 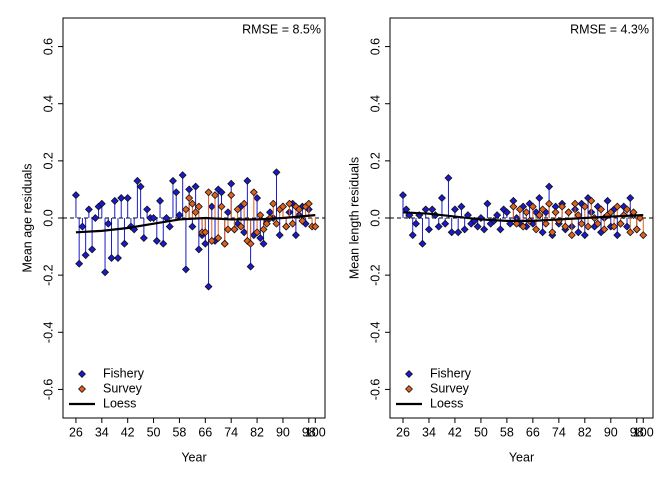 I want to click on x-tick-label: 66, so click(x=533, y=432).